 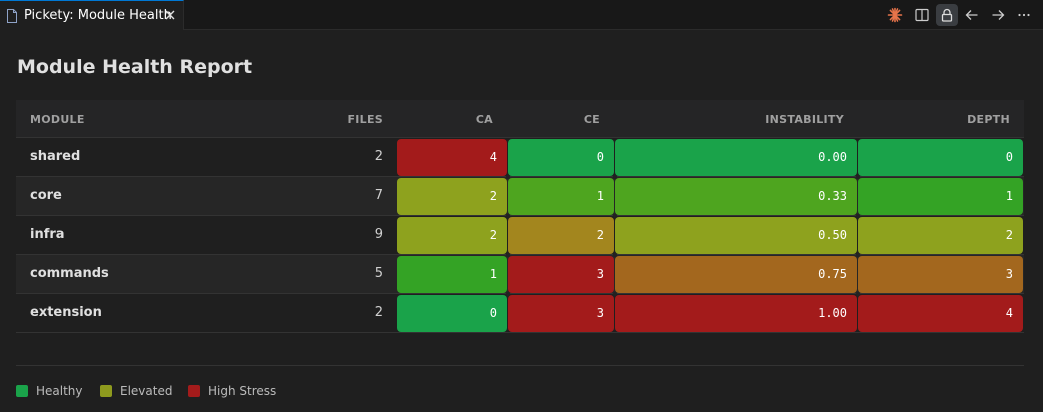 What do you see at coordinates (59, 391) in the screenshot?
I see `legend-label: Healthy` at bounding box center [59, 391].